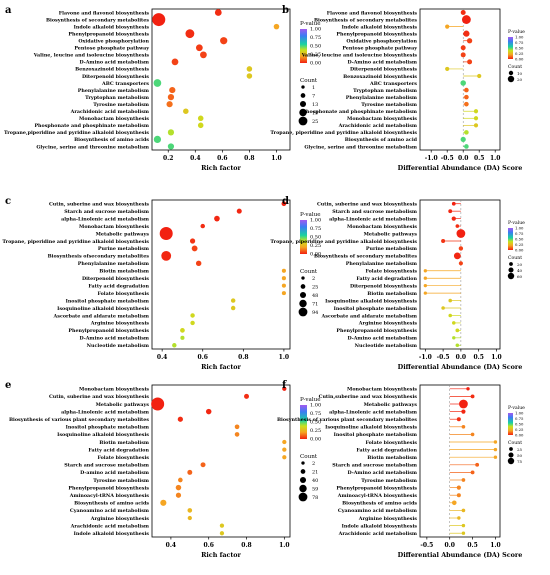 The height and width of the screenshot is (575, 550). I want to click on category-label: Arginine biosynthesis, so click(388, 324).